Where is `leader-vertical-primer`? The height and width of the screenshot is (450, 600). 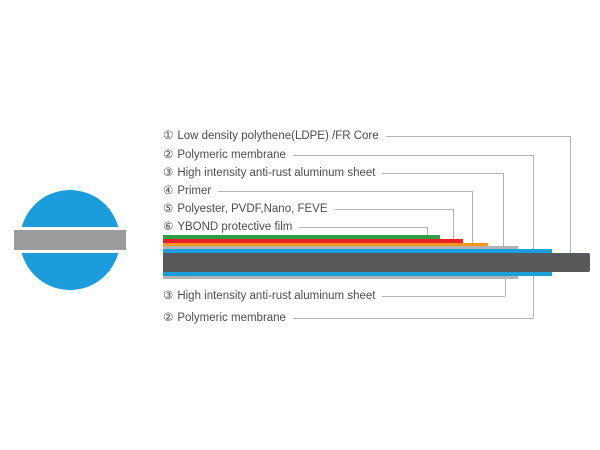 leader-vertical-primer is located at coordinates (472, 217).